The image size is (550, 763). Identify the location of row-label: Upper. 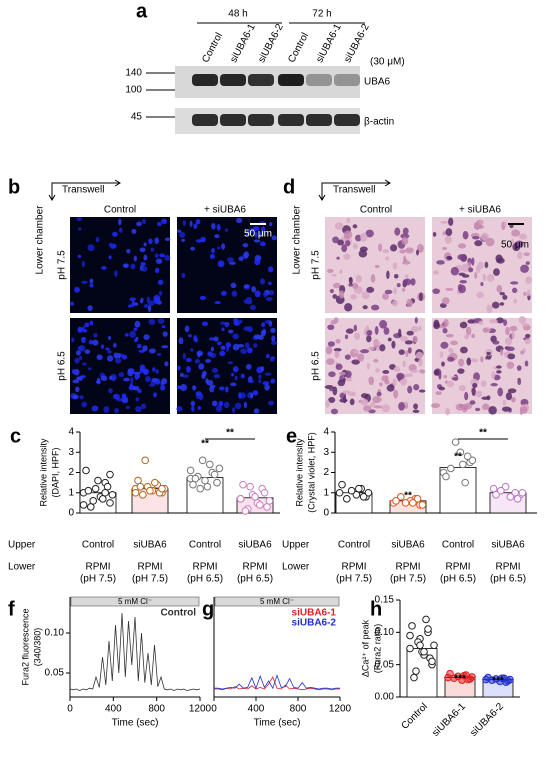
(296, 545).